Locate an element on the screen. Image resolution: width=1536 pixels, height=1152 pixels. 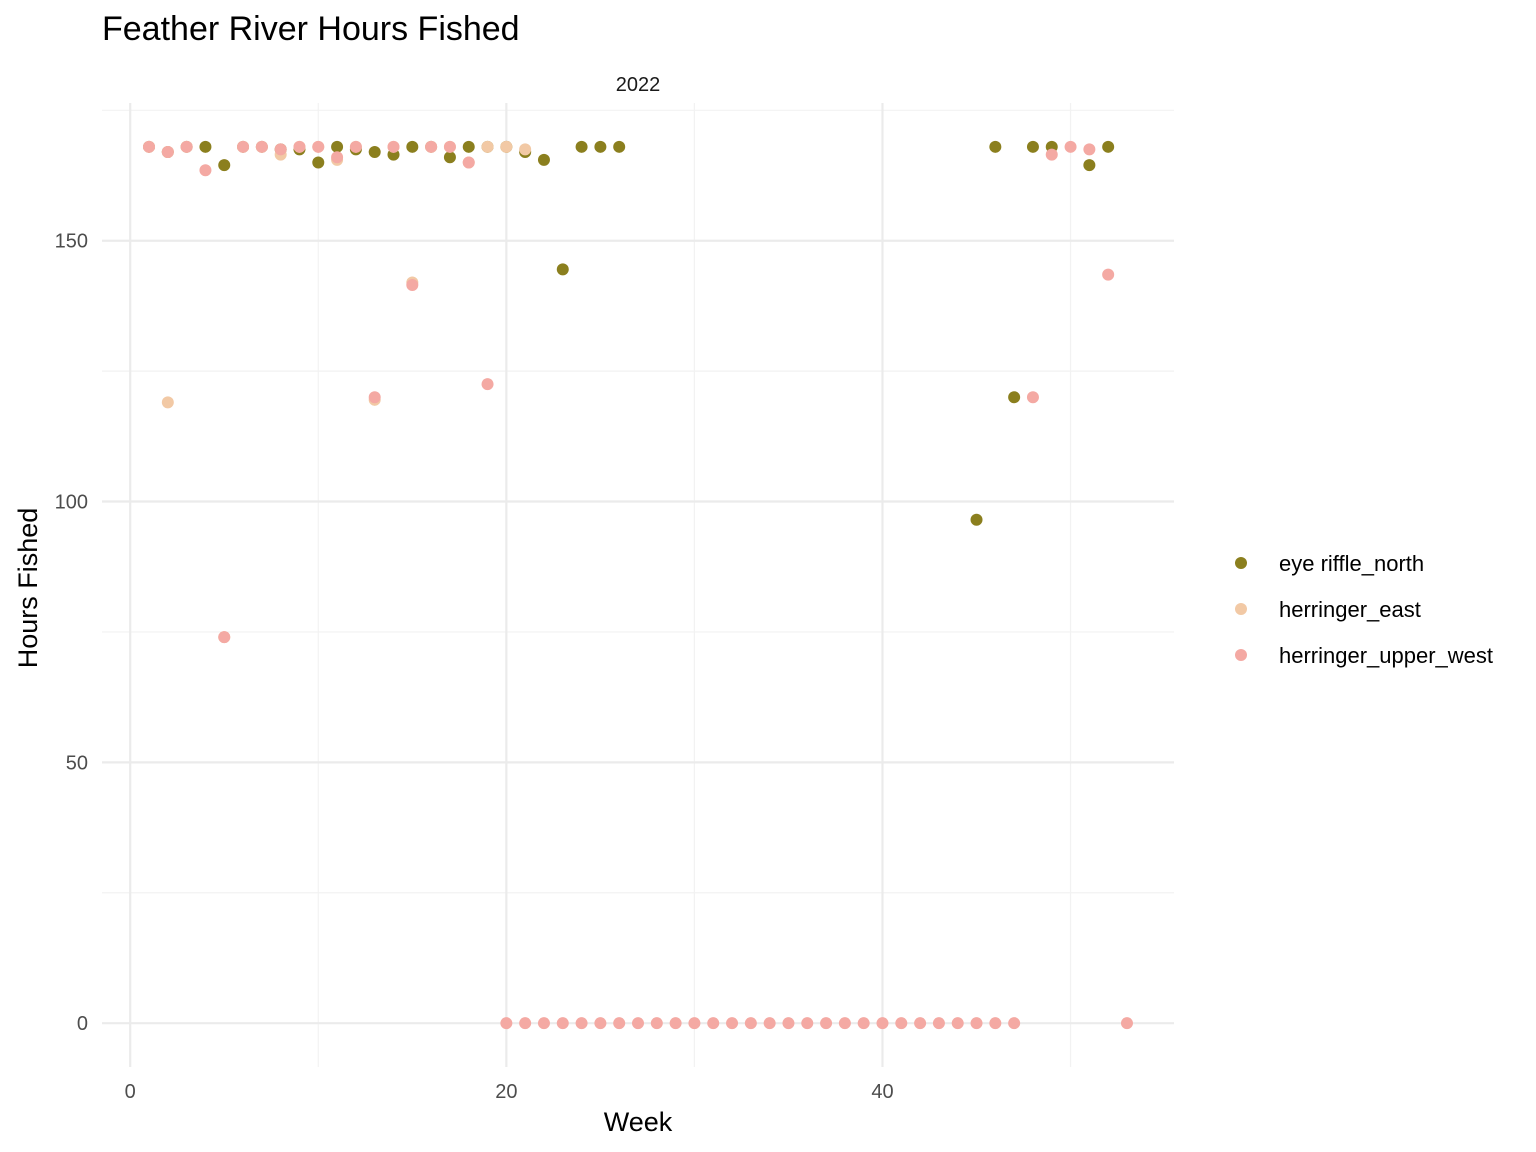
x-tick-label: 40 is located at coordinates (882, 1092).